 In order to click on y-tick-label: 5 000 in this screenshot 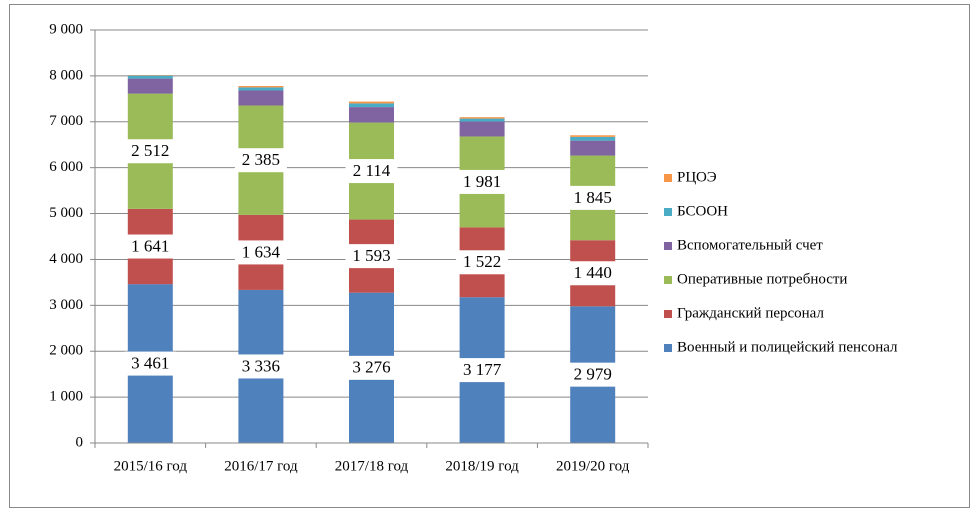, I will do `click(66, 213)`.